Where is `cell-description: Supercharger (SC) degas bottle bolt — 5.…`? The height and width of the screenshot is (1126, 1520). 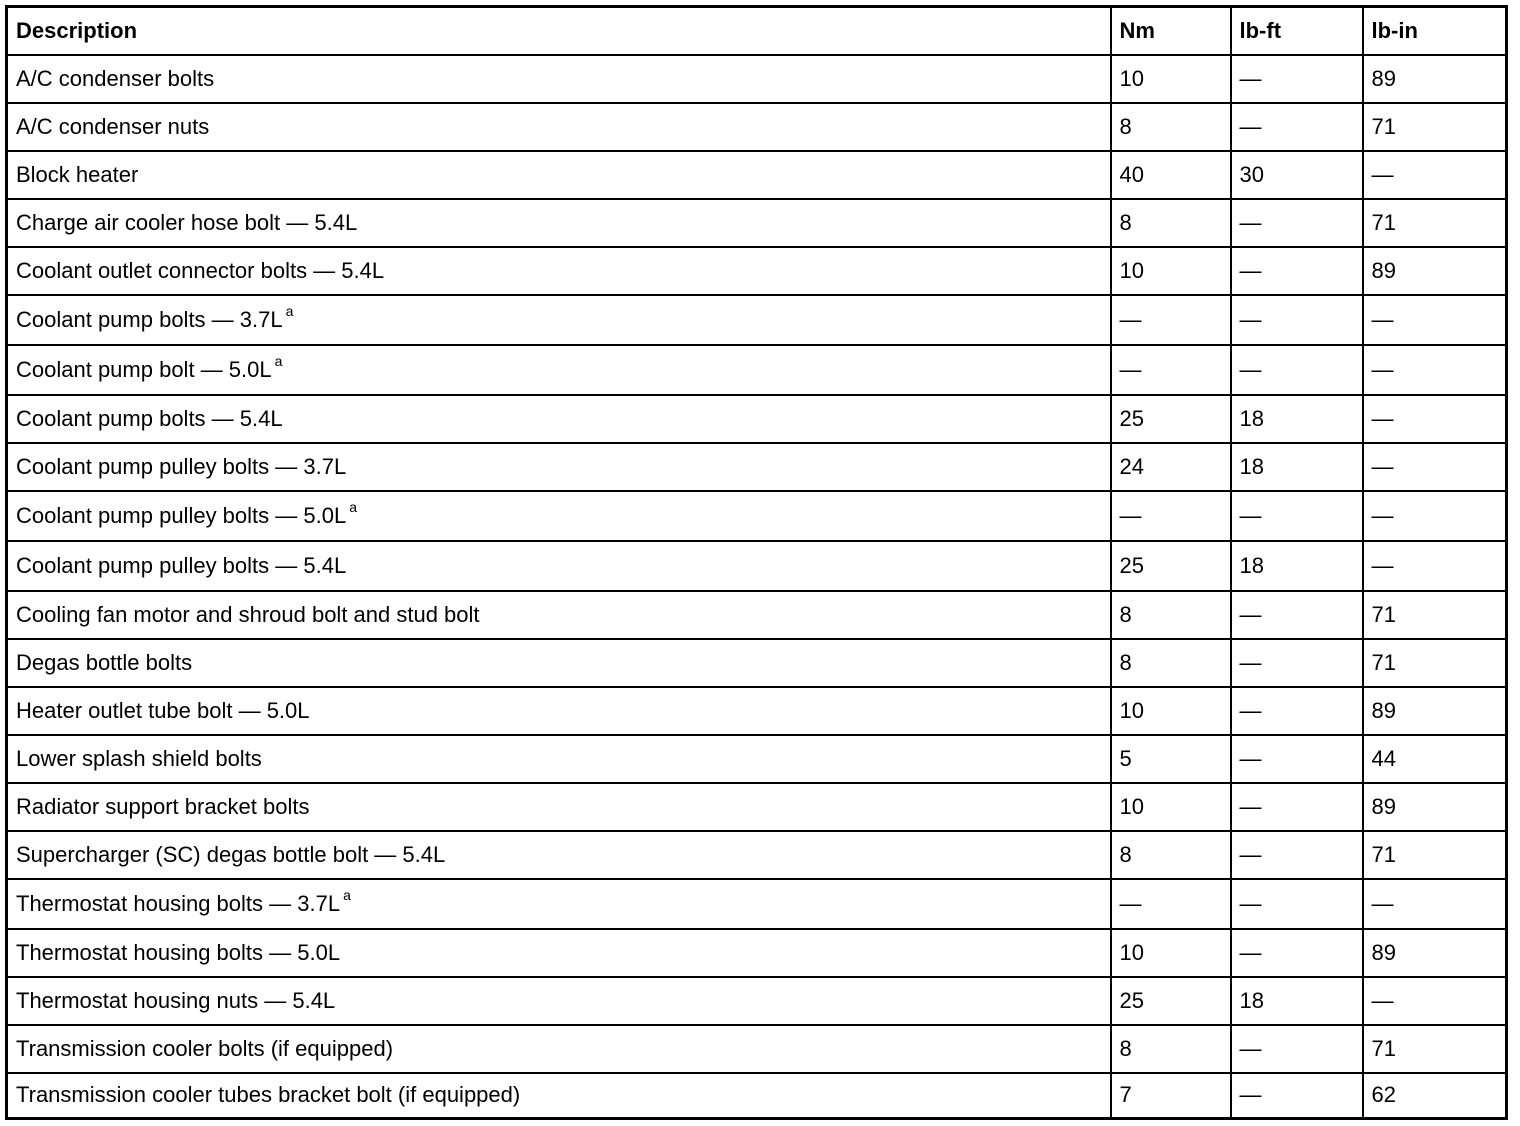 cell-description: Supercharger (SC) degas bottle bolt — 5.… is located at coordinates (558, 854).